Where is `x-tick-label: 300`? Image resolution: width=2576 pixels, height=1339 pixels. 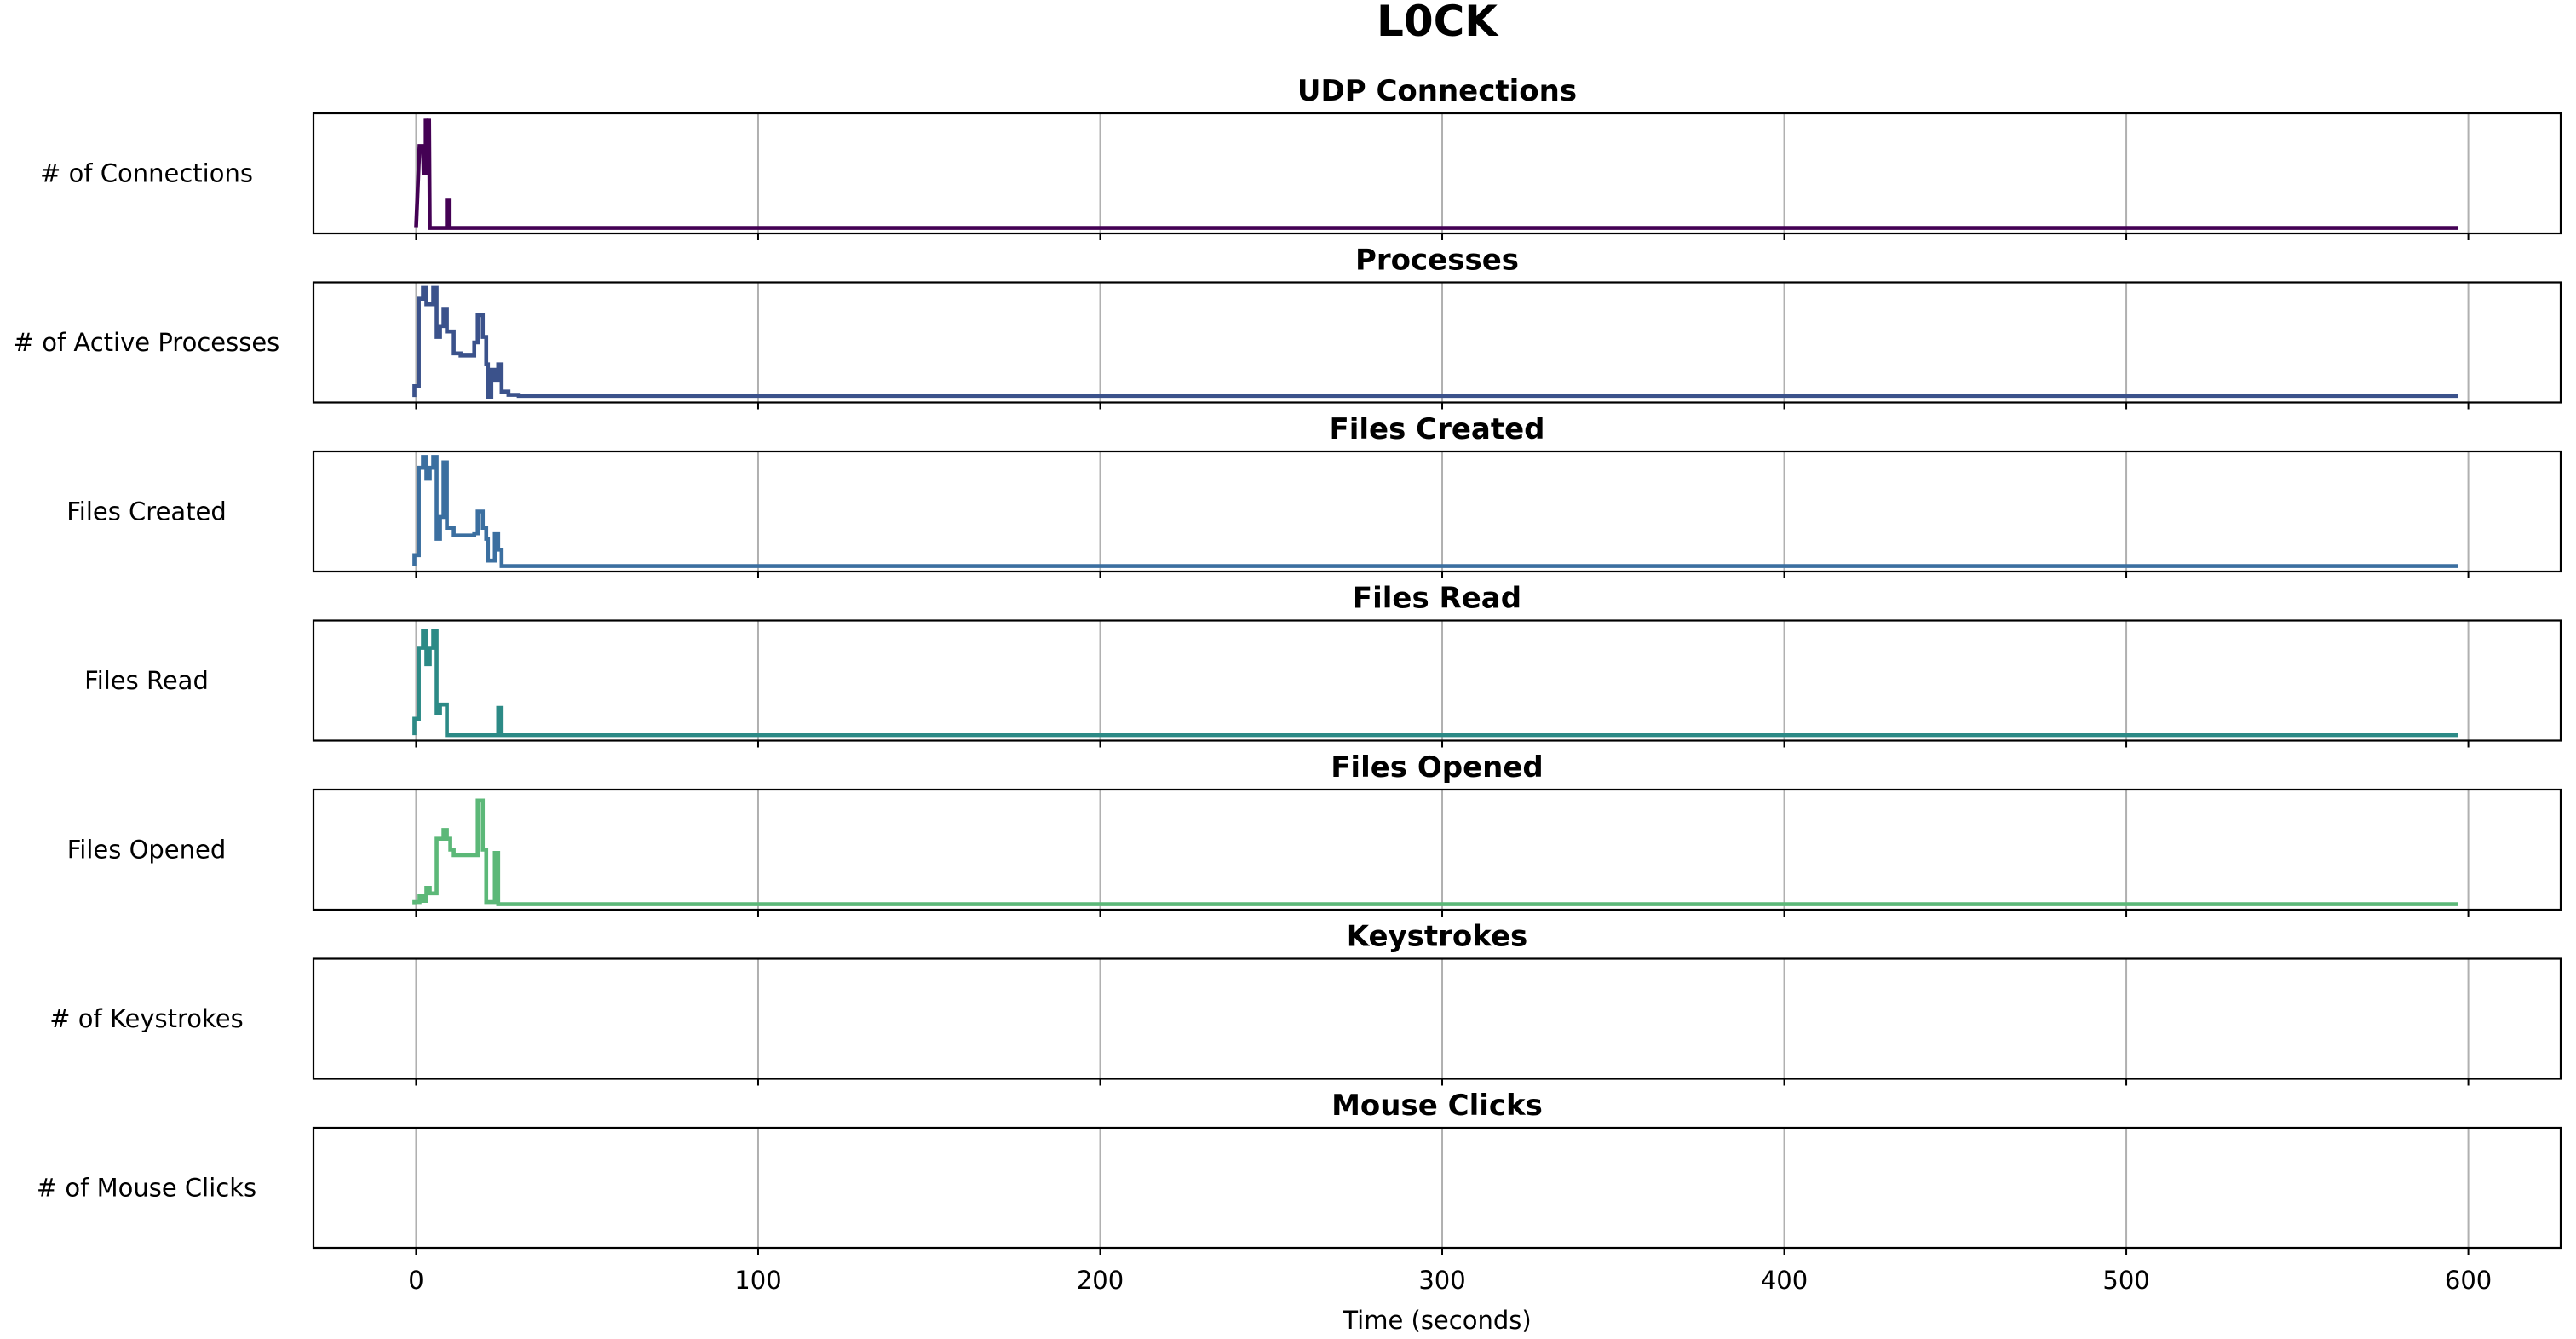 x-tick-label: 300 is located at coordinates (1442, 1280).